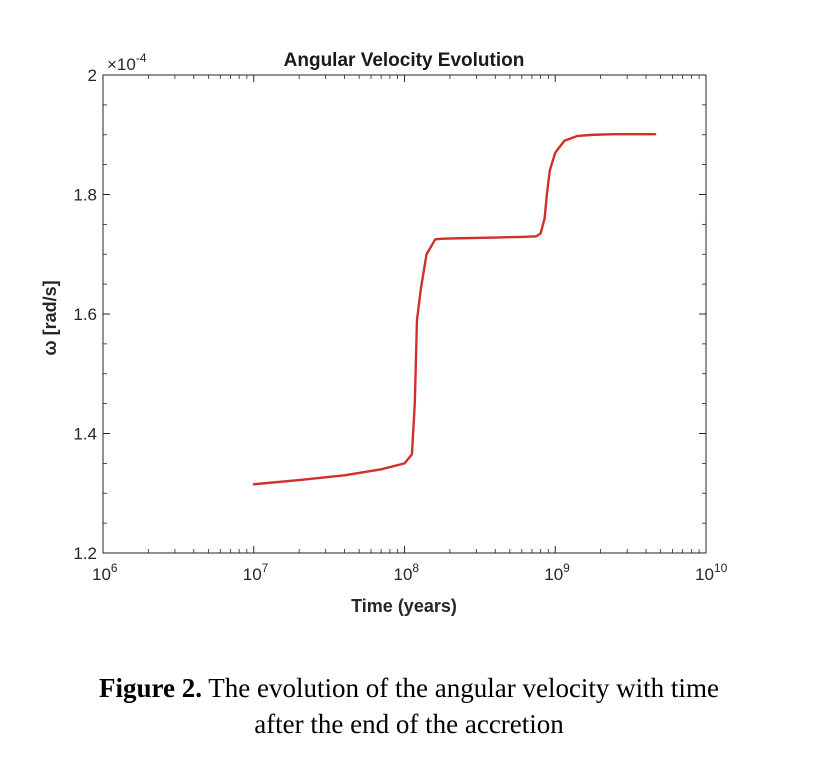 The width and height of the screenshot is (818, 782). What do you see at coordinates (404, 606) in the screenshot?
I see `x-axis-label: Time (years)` at bounding box center [404, 606].